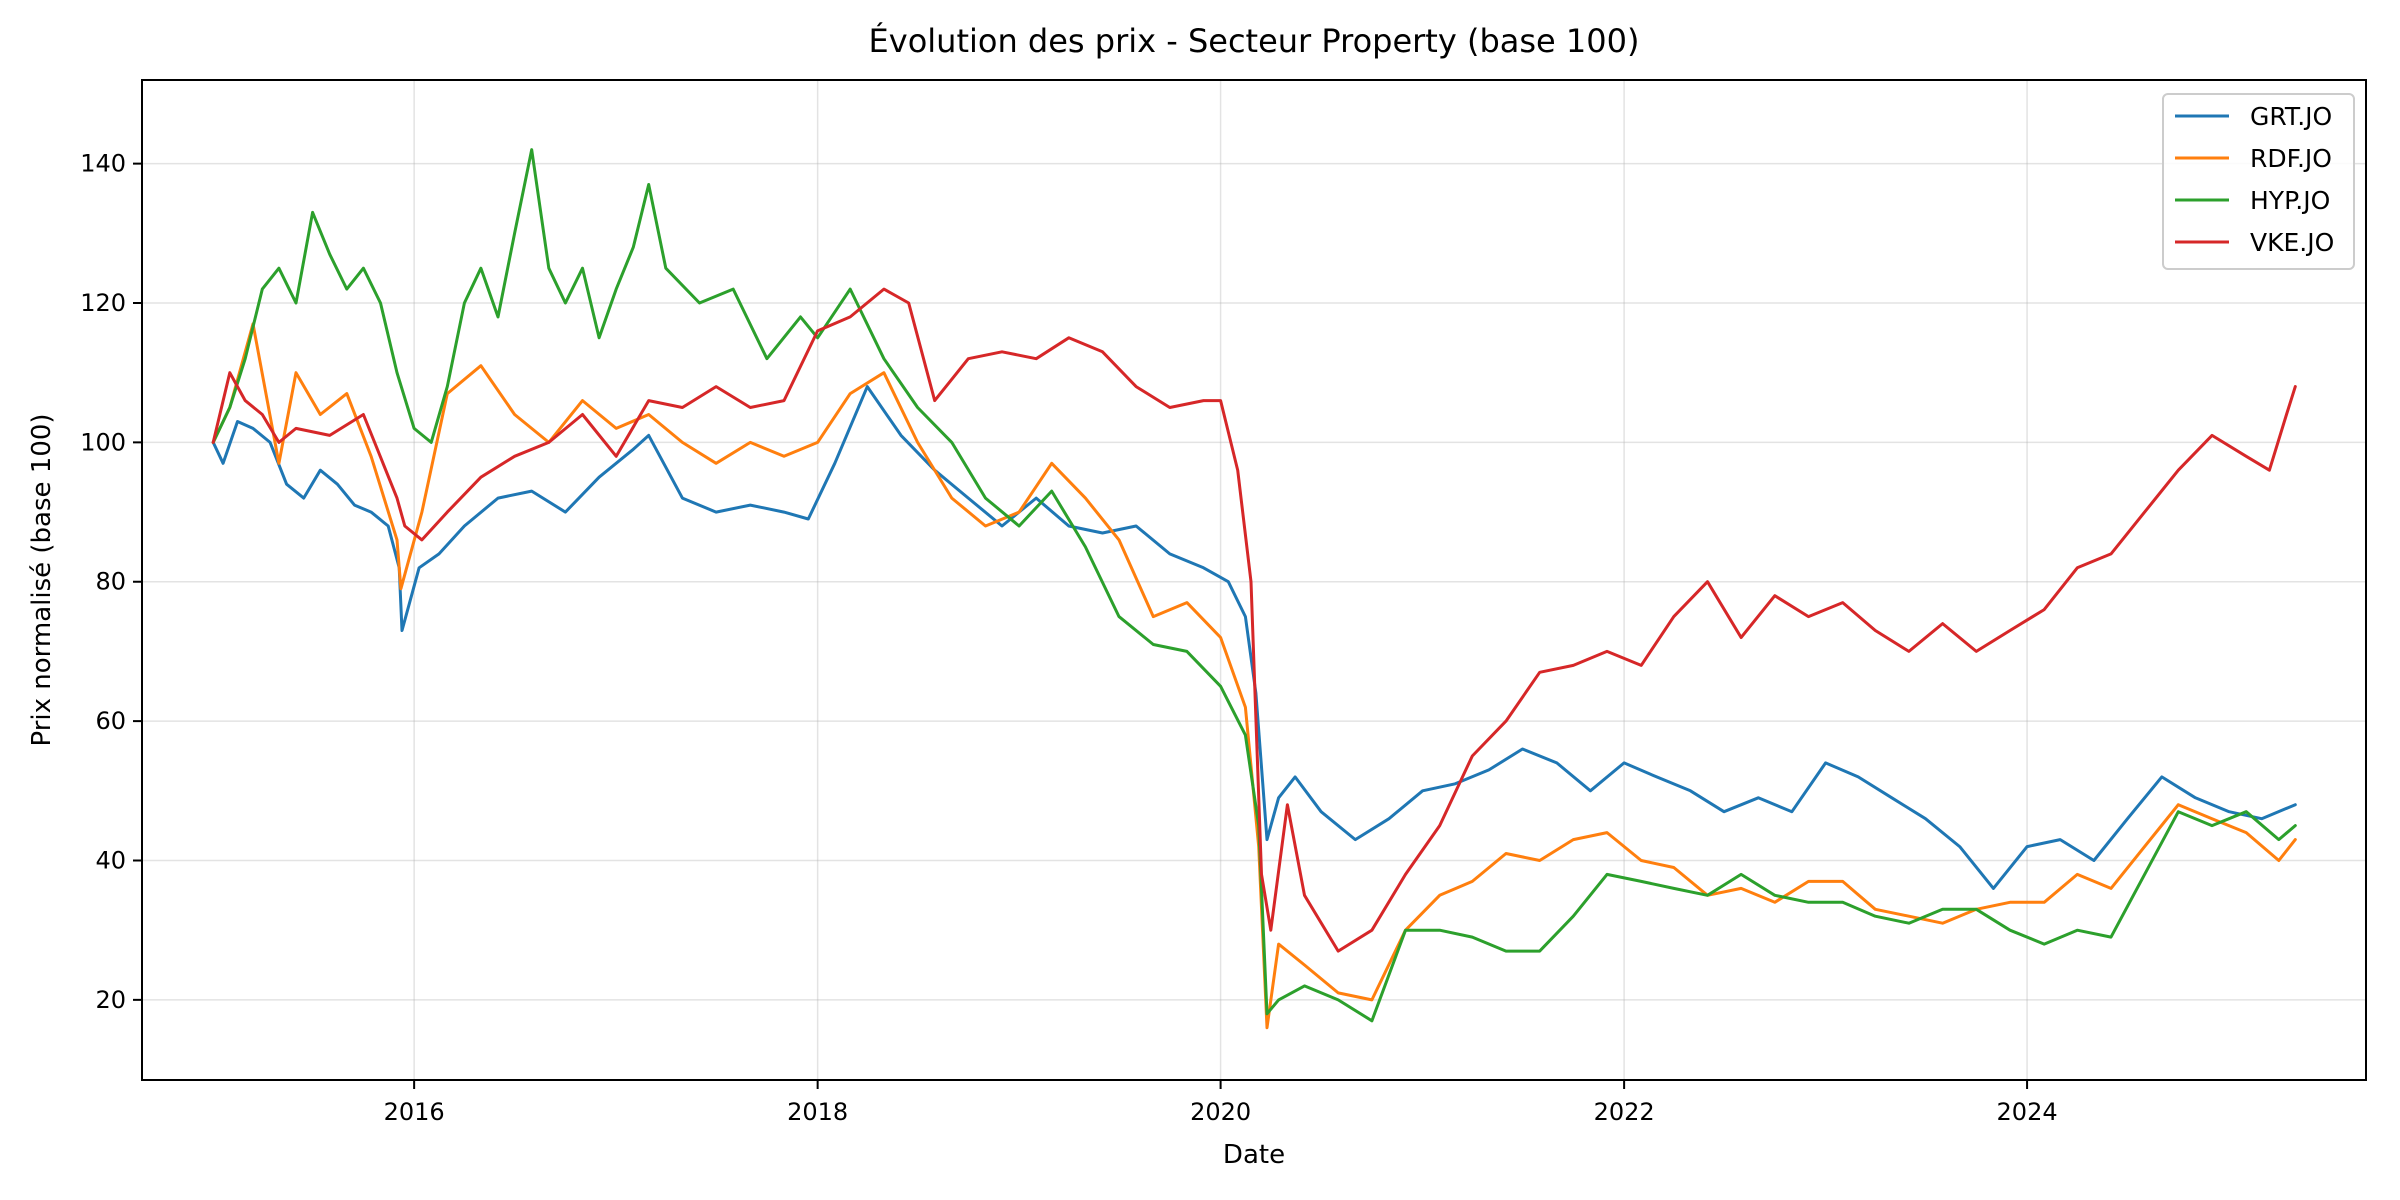 This screenshot has height=1200, width=2400. Describe the element at coordinates (1254, 1155) in the screenshot. I see `x-axis-label: Date` at that location.